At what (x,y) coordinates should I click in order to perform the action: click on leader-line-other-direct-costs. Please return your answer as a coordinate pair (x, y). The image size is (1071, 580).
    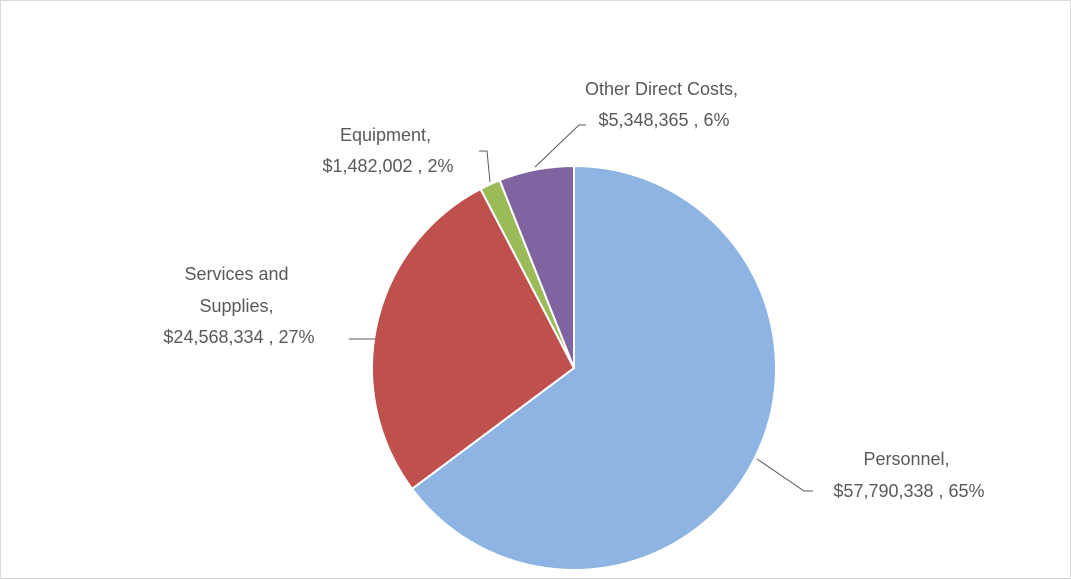
    Looking at the image, I should click on (560, 146).